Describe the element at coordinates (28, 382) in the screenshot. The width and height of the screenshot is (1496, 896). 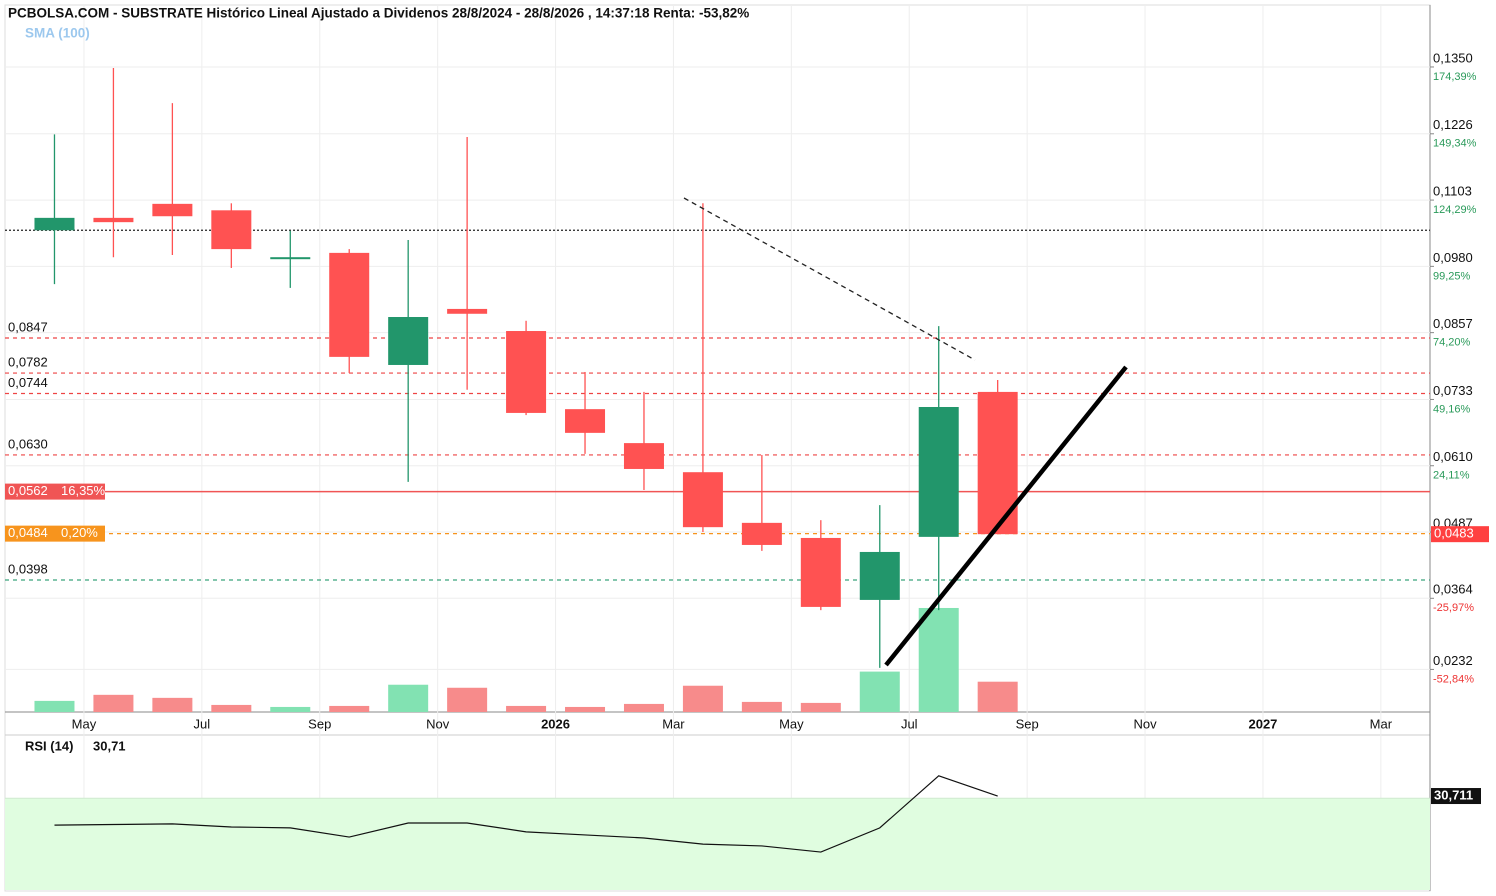
I see `level-label: 0,0744` at that location.